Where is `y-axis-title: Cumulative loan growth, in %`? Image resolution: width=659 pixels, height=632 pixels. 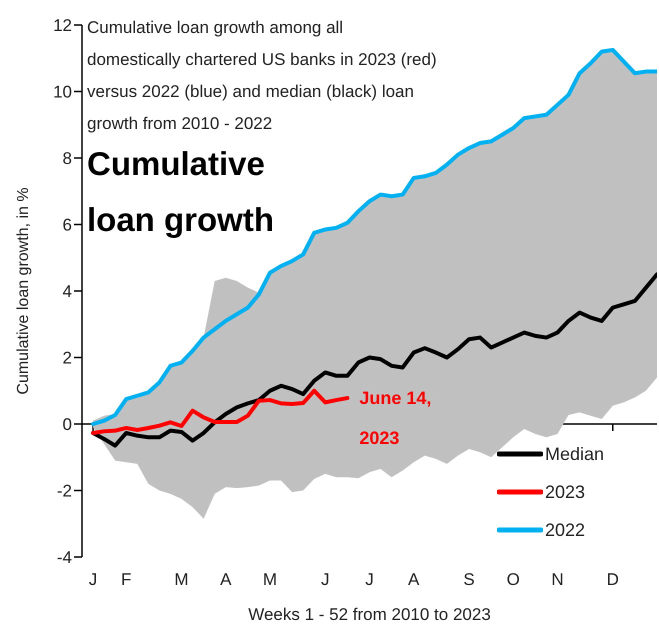 y-axis-title: Cumulative loan growth, in % is located at coordinates (23, 291).